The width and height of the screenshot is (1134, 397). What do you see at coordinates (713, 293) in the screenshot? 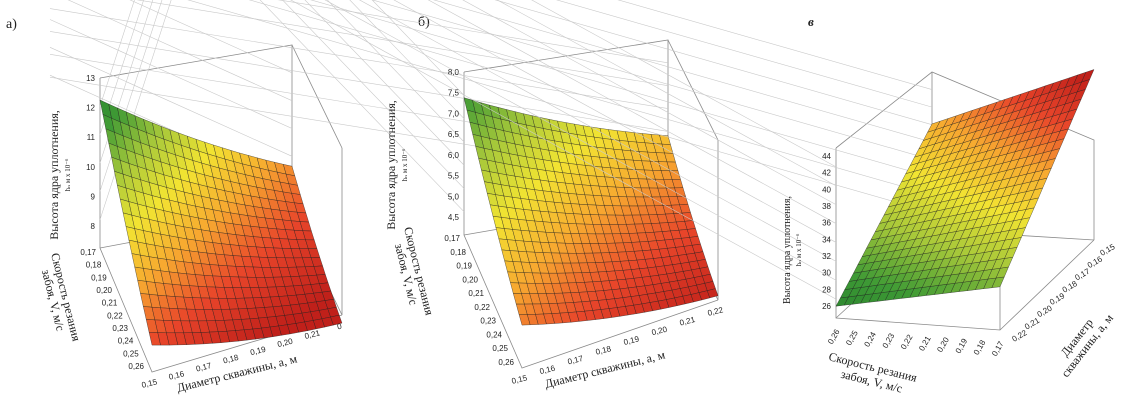
I see `panel-b-surface-cell` at bounding box center [713, 293].